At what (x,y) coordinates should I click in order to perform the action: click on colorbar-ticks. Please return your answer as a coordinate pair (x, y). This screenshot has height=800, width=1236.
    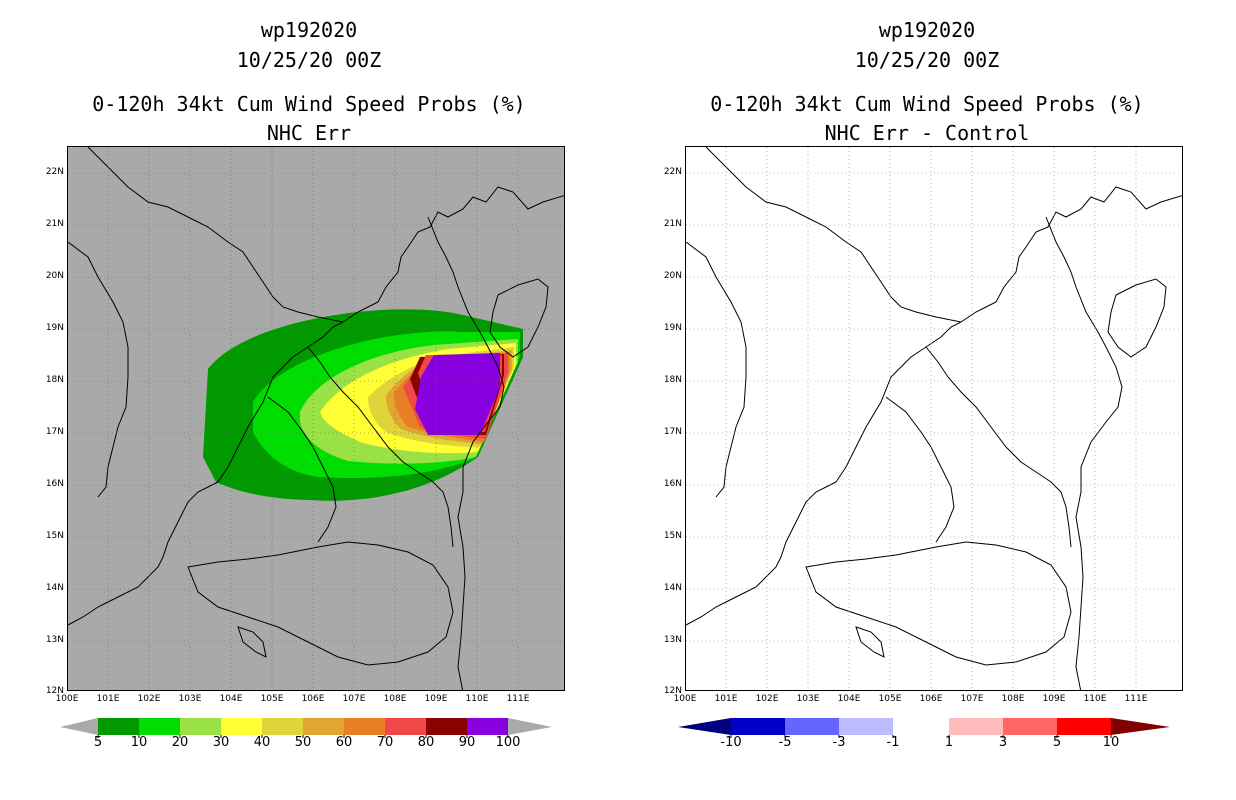
    Looking at the image, I should click on (921, 736).